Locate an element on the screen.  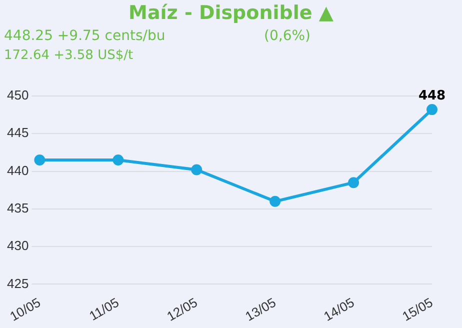
y-tick-label: 430 is located at coordinates (17, 246).